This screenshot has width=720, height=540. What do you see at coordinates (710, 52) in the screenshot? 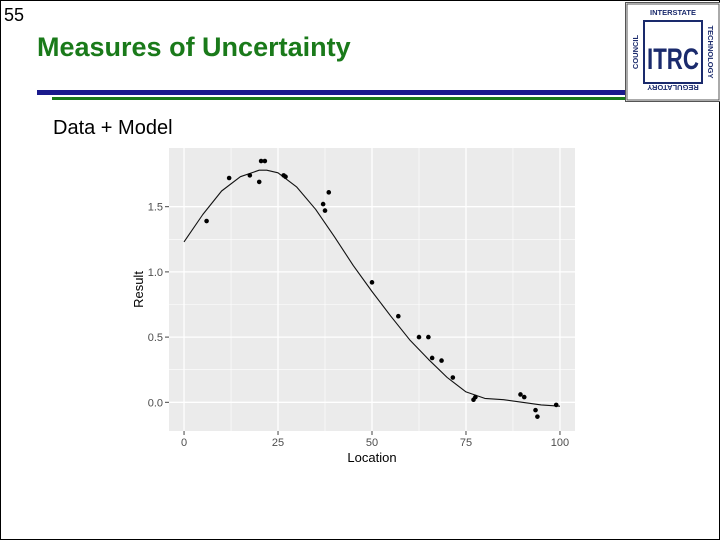
I see `logo-ring-right: TECHNOLOGY` at bounding box center [710, 52].